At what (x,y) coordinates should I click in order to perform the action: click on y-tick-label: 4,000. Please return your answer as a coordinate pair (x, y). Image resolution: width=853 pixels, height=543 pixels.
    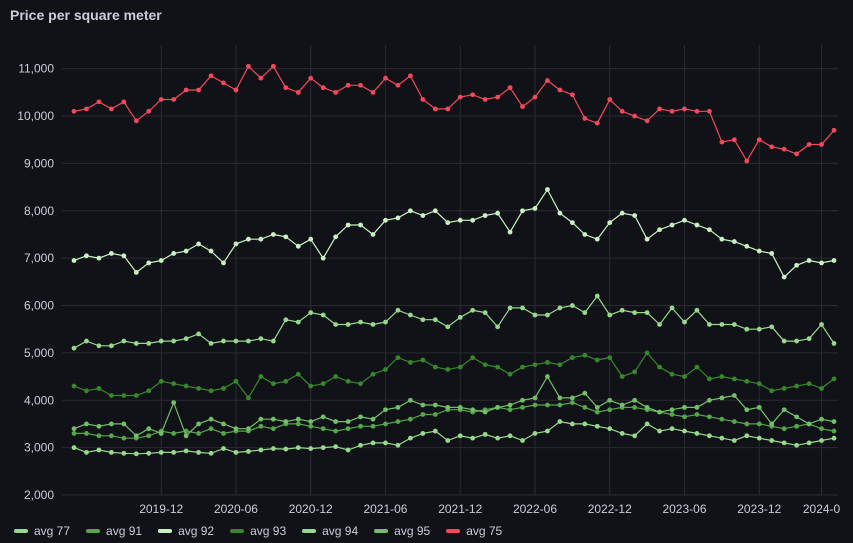
    Looking at the image, I should click on (39, 400).